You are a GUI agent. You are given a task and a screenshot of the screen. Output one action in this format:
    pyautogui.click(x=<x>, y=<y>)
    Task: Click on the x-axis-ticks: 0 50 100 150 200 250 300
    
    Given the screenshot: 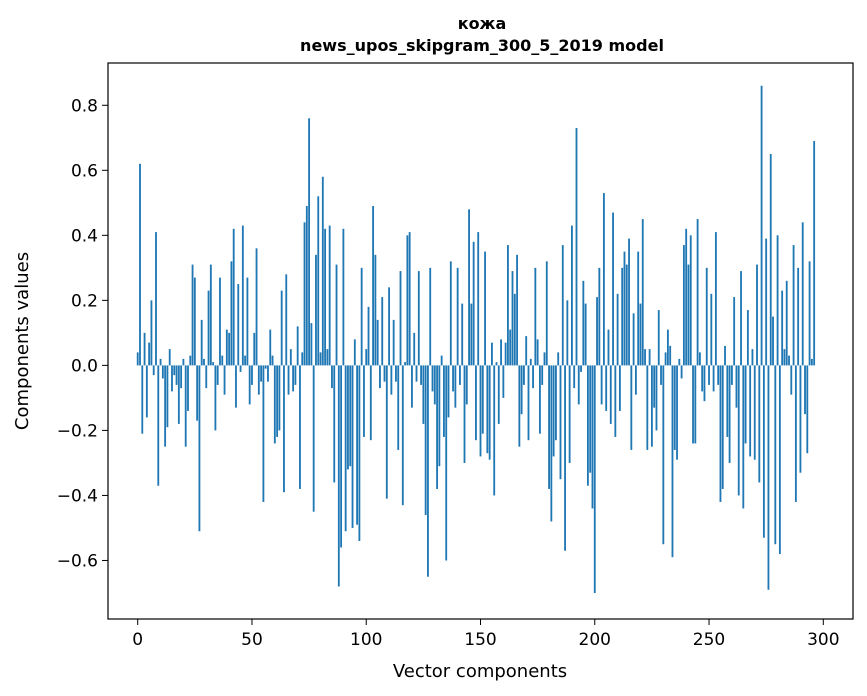 What is the action you would take?
    pyautogui.click(x=486, y=634)
    